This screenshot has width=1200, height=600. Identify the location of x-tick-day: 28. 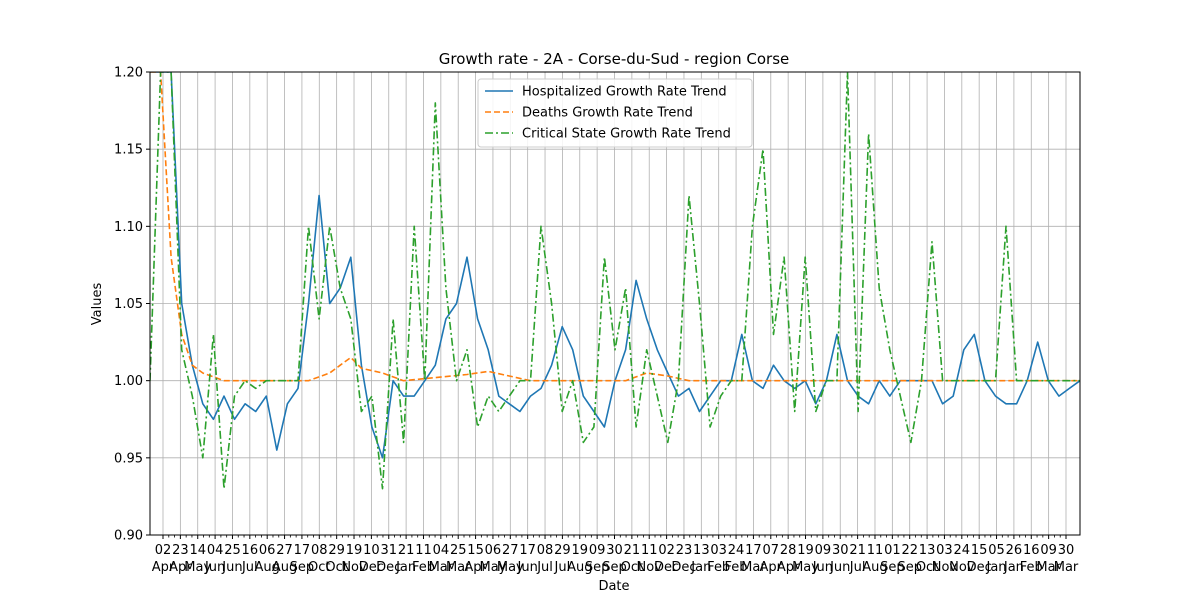
(788, 550).